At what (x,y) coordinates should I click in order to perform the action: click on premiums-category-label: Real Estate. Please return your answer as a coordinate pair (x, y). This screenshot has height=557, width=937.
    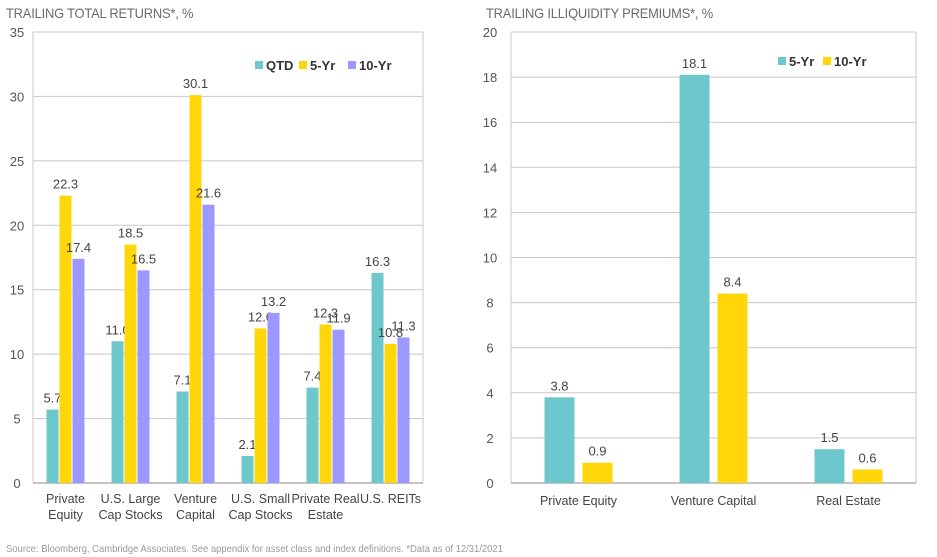
    Looking at the image, I should click on (848, 501).